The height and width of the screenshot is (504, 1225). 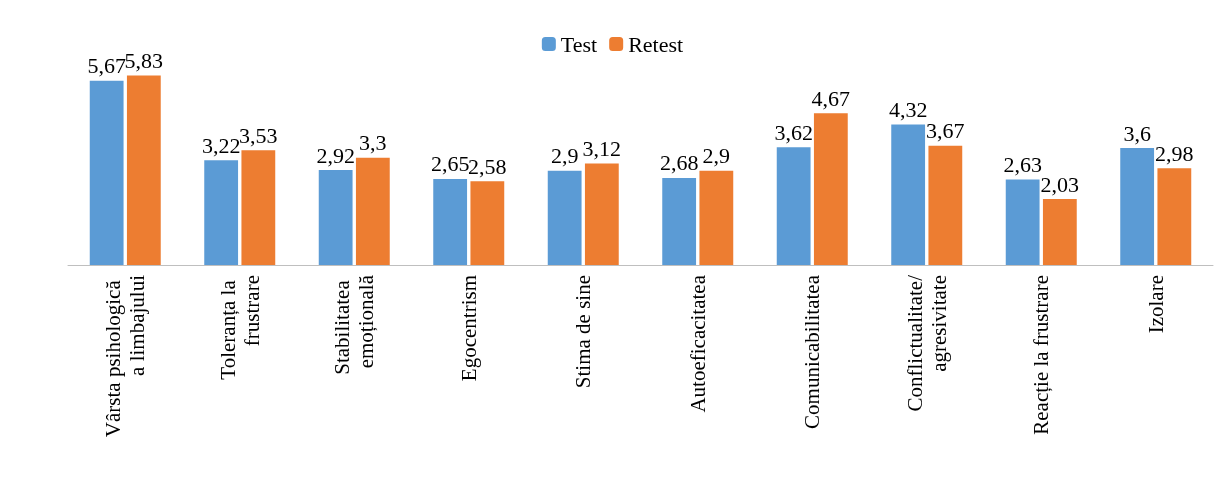 What do you see at coordinates (831, 98) in the screenshot?
I see `data-label: 4,67` at bounding box center [831, 98].